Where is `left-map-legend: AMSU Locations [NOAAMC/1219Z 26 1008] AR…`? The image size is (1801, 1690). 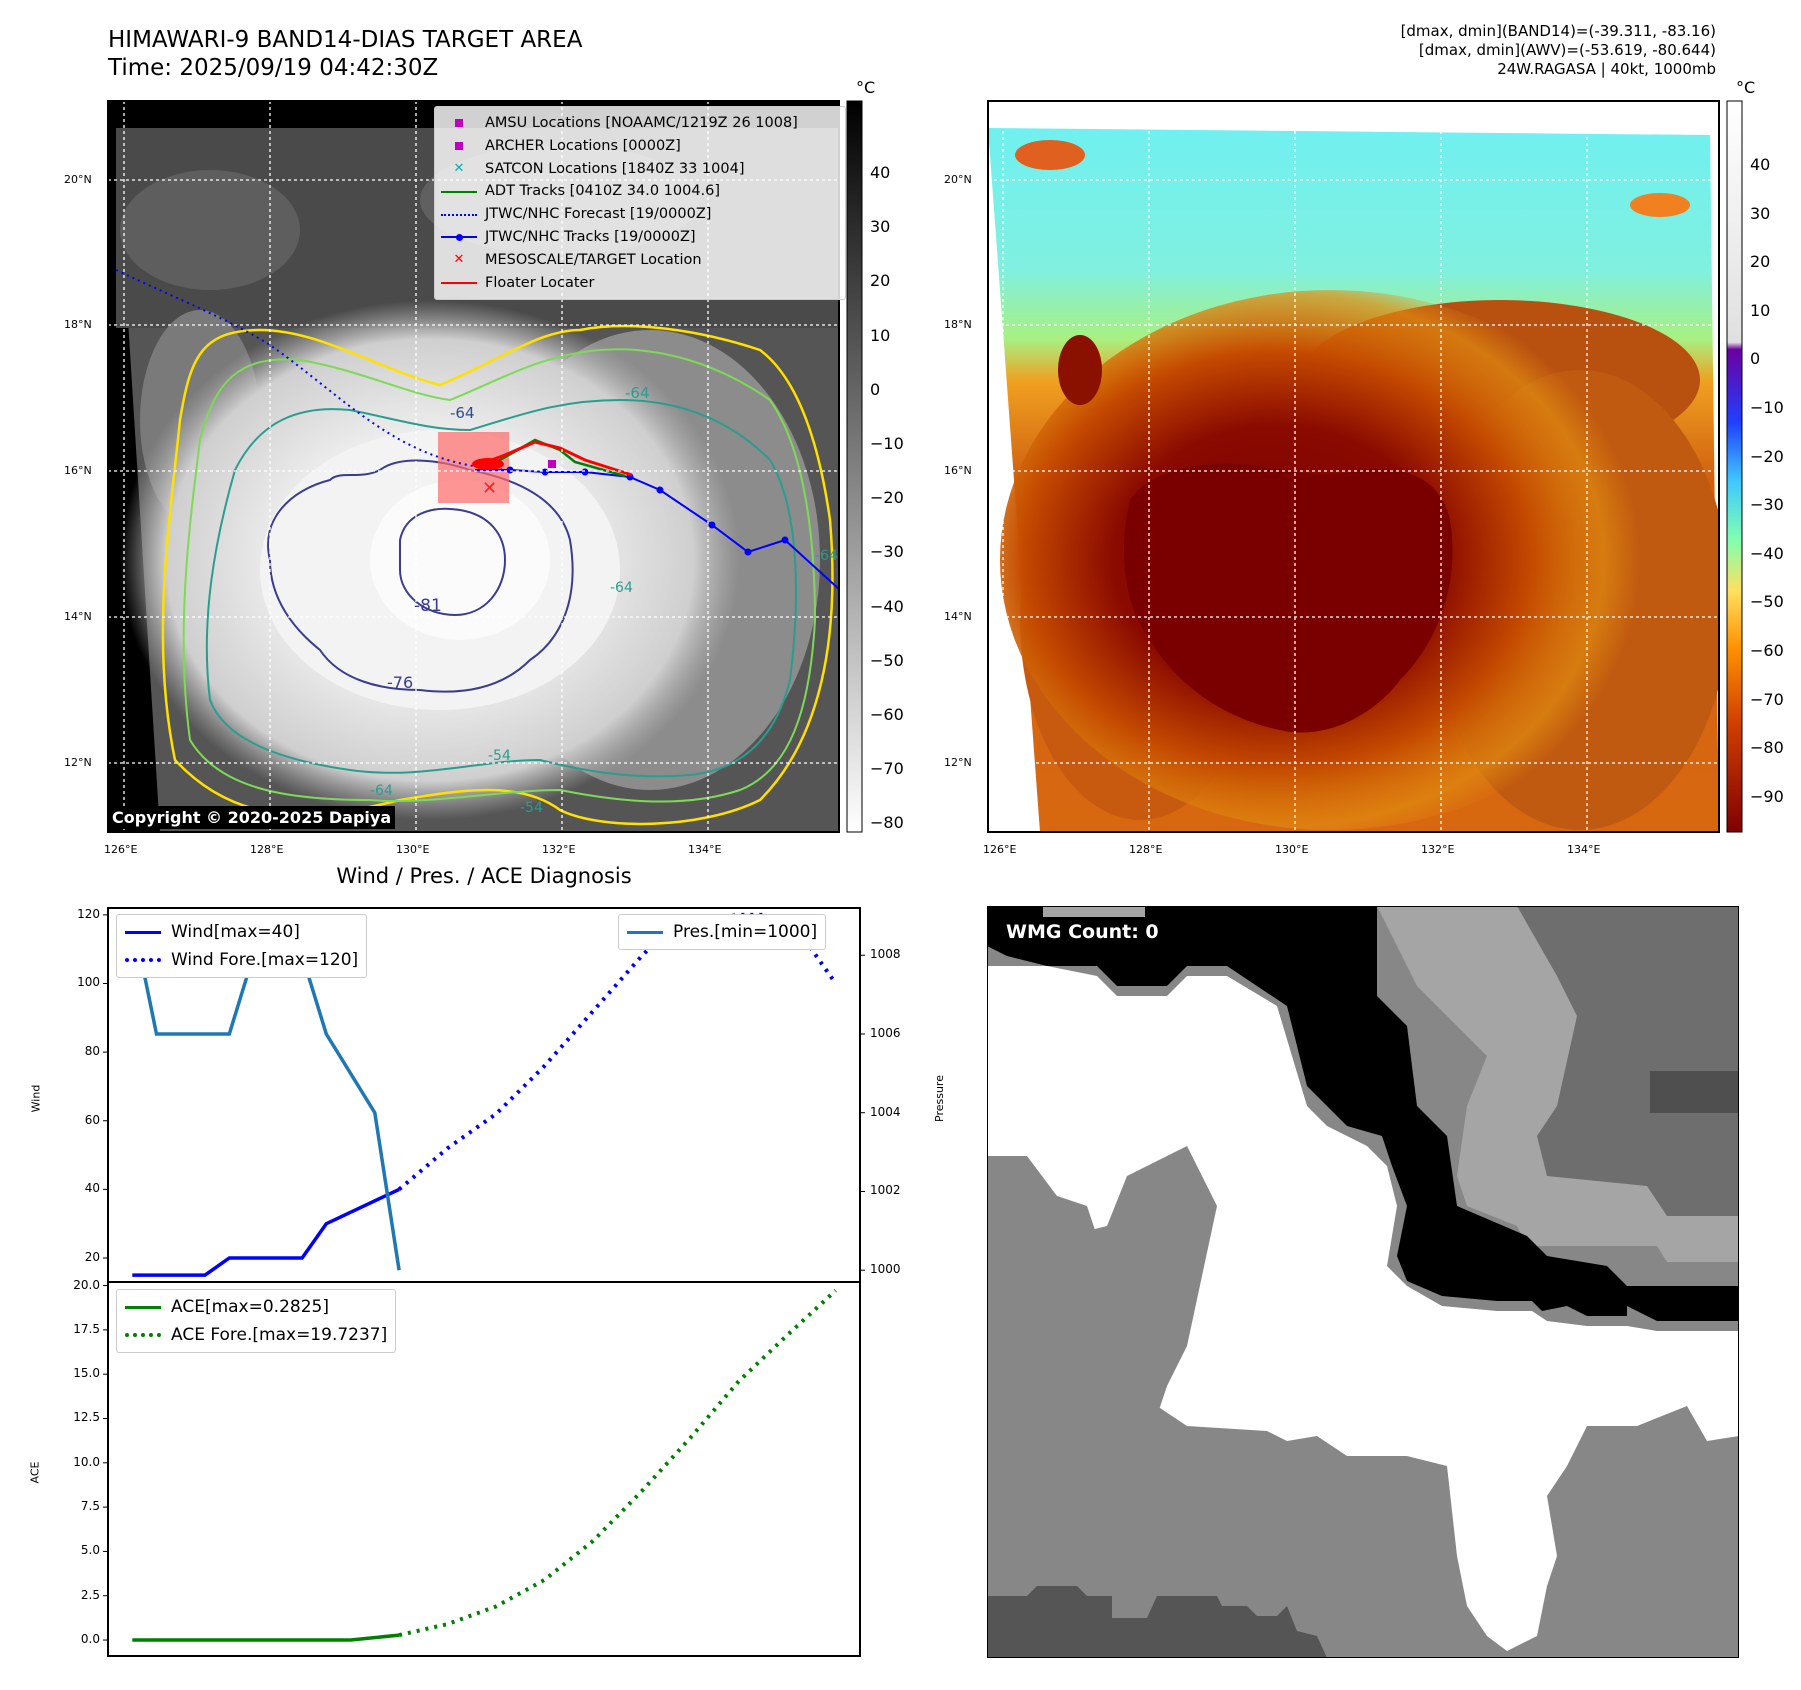
left-map-legend: AMSU Locations [NOAAMC/1219Z 26 1008] AR… is located at coordinates (640, 203).